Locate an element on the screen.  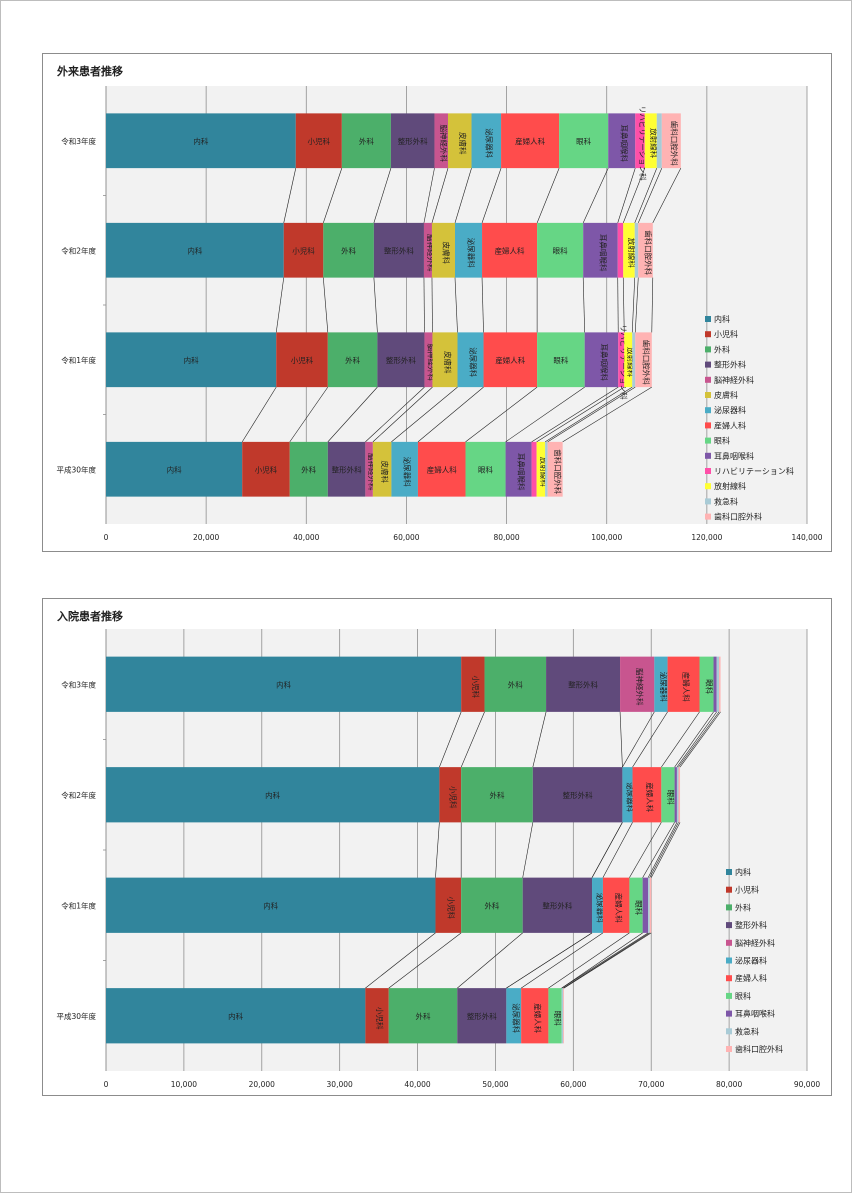
x-tick-label: 20,000 is located at coordinates (206, 537).